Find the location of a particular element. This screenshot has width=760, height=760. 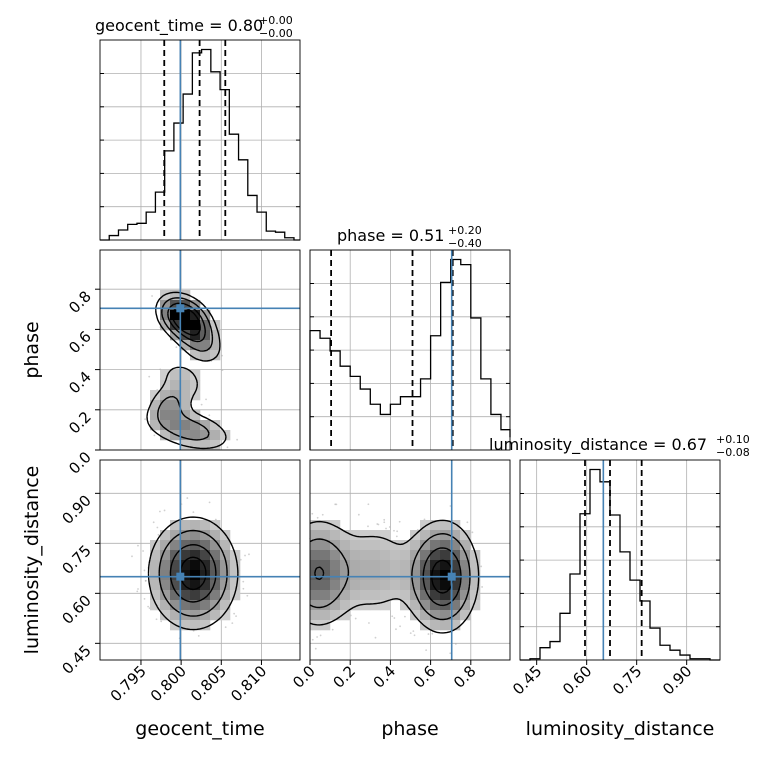

title-0-minus: −0.00 is located at coordinates (276, 33).